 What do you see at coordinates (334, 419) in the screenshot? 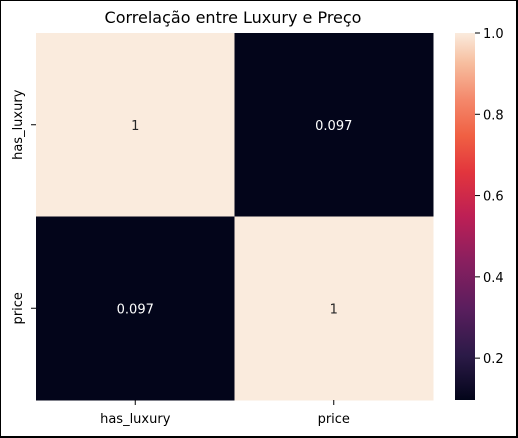
I see `x-tick-label: price` at bounding box center [334, 419].